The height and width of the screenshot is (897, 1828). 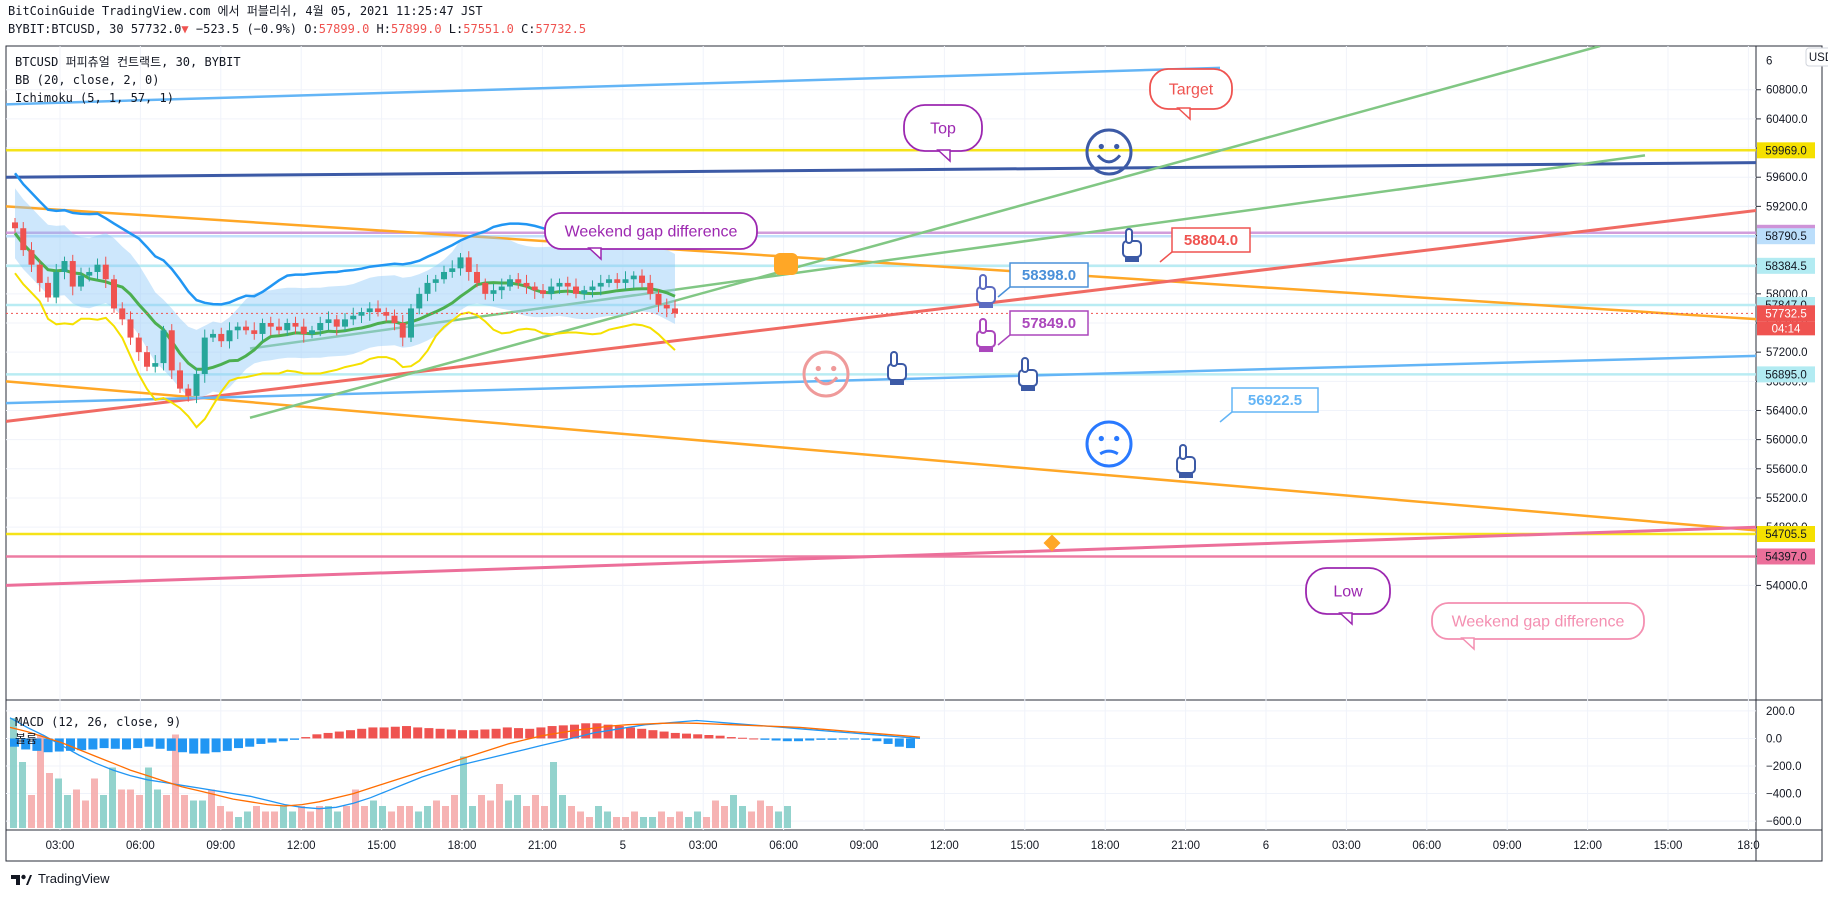 I want to click on callout-text: Low, so click(x=1348, y=592).